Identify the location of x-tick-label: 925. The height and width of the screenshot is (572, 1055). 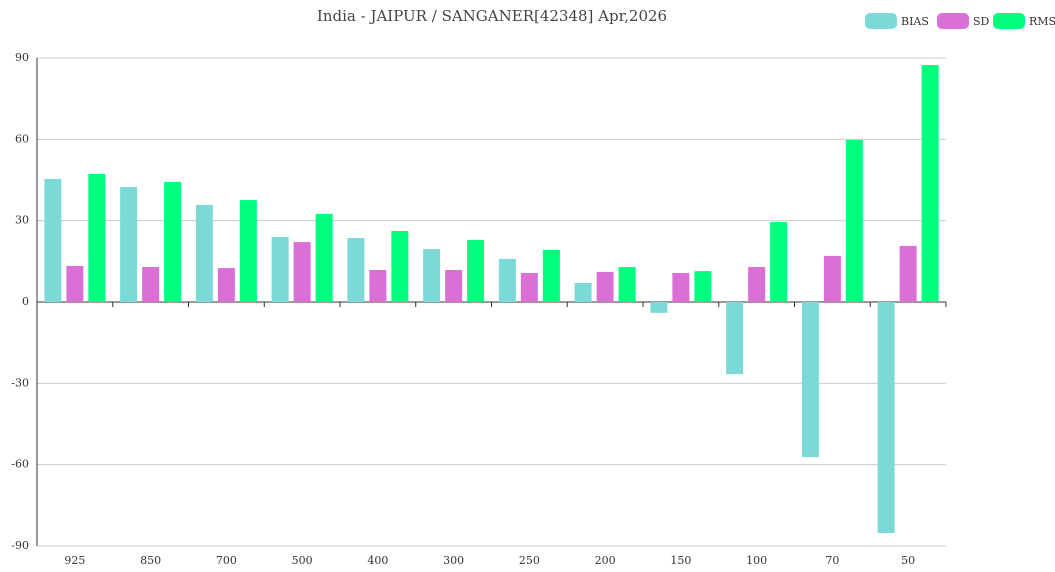
(74, 560).